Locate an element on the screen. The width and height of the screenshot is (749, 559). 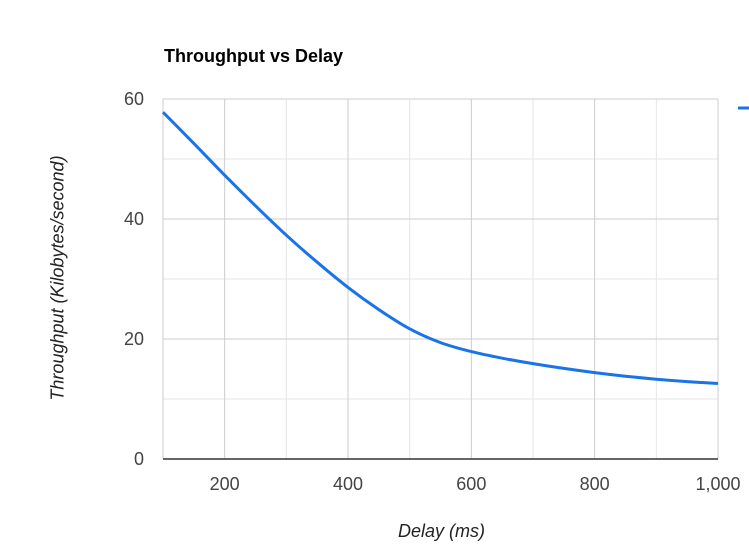
x-tick-label: 1,000 is located at coordinates (717, 484).